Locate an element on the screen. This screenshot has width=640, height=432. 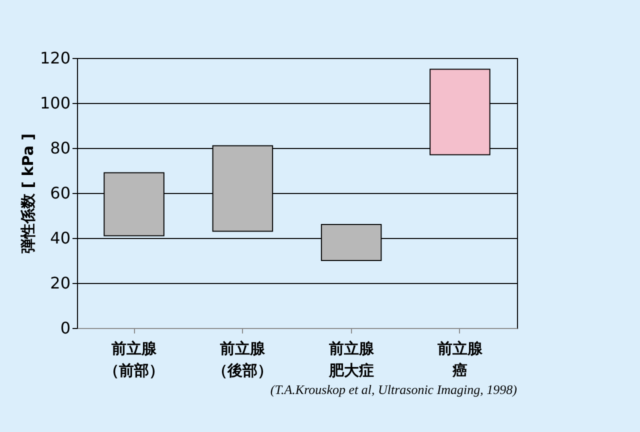
y-tick-label: 0 is located at coordinates (65, 328).